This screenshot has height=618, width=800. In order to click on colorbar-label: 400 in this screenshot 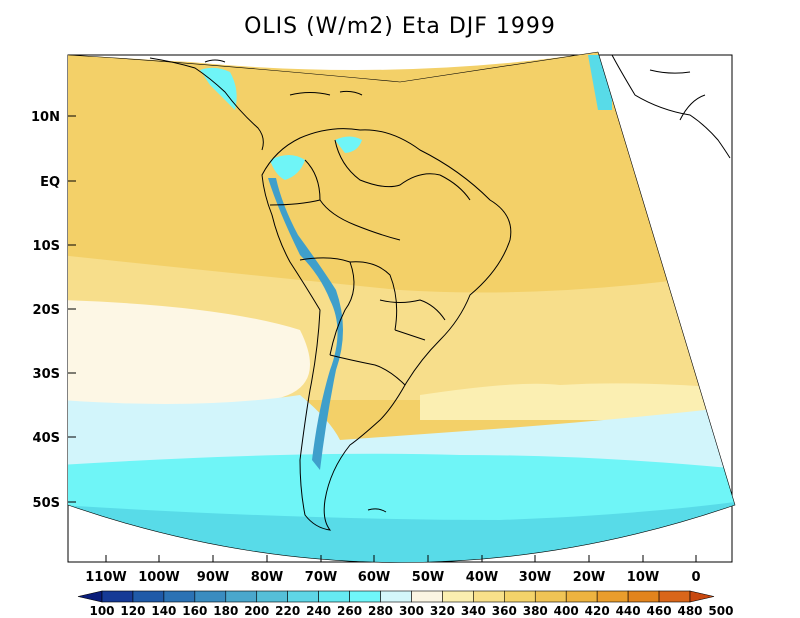, I will do `click(566, 611)`.